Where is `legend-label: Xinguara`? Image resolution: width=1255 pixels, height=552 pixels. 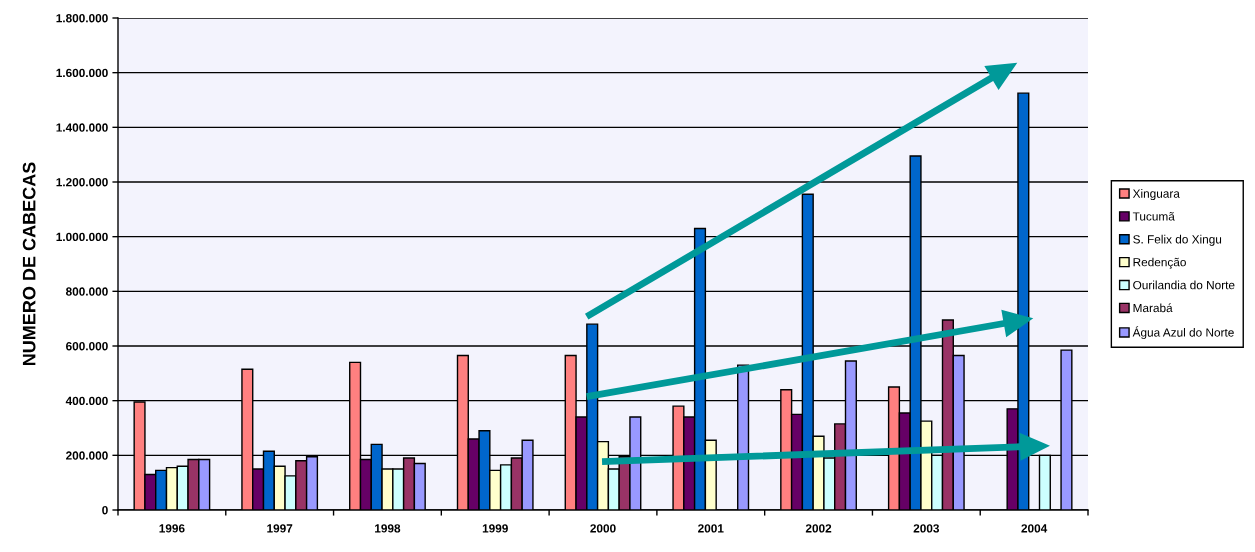 legend-label: Xinguara is located at coordinates (1156, 195).